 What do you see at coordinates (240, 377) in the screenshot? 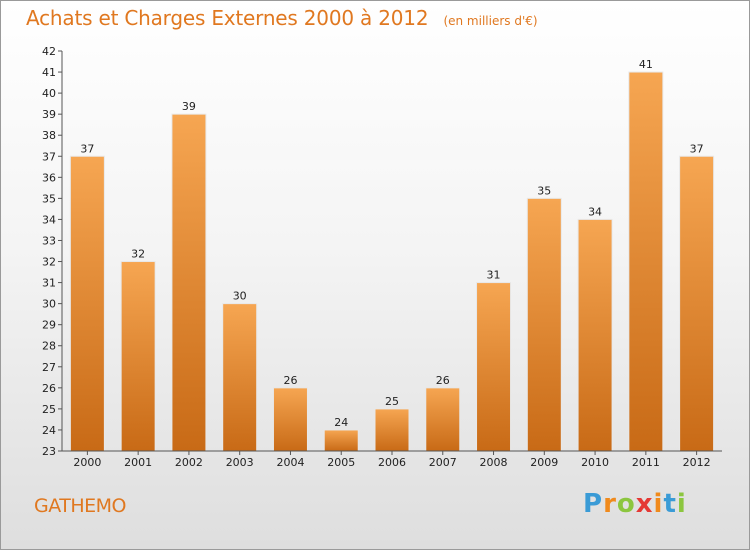
I see `bar-2003` at bounding box center [240, 377].